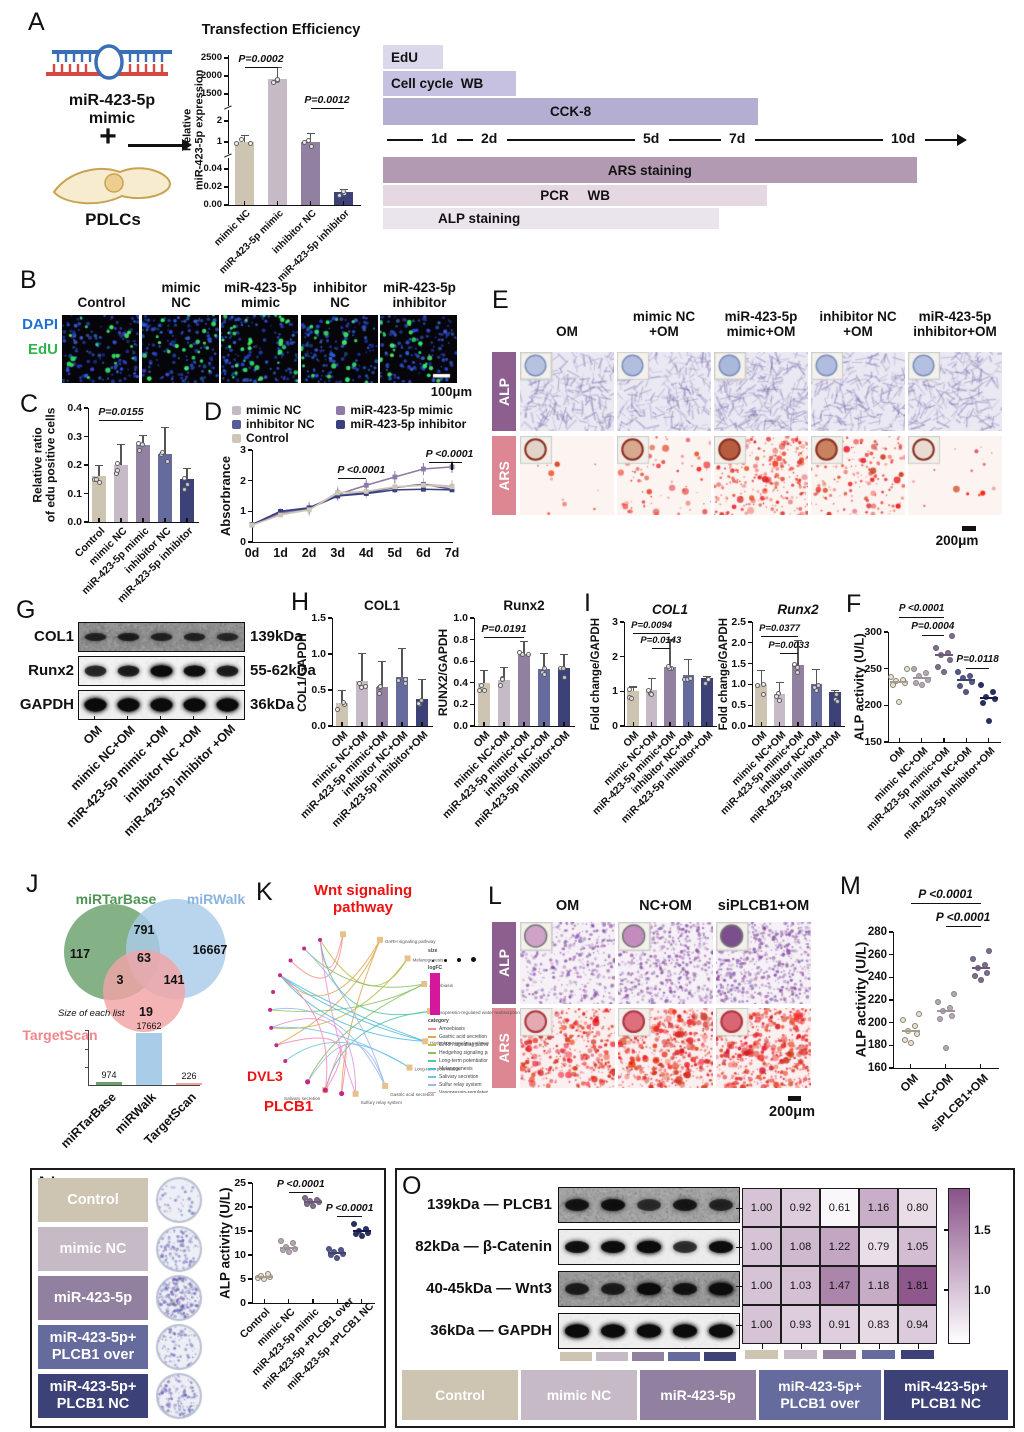 The height and width of the screenshot is (1432, 1024). I want to click on timeline-bar: ALP staining, so click(551, 218).